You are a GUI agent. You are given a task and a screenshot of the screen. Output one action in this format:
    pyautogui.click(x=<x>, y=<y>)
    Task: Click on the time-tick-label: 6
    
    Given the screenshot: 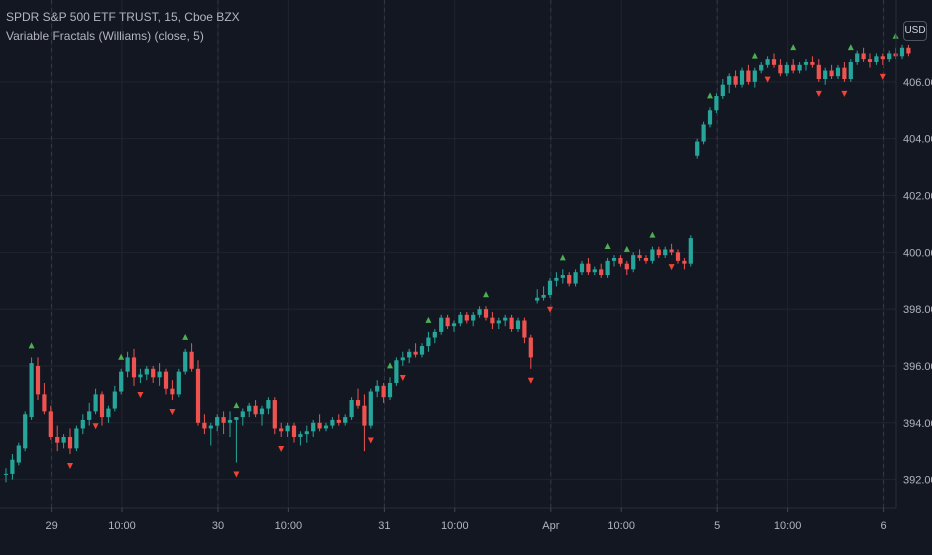 What is the action you would take?
    pyautogui.click(x=884, y=526)
    